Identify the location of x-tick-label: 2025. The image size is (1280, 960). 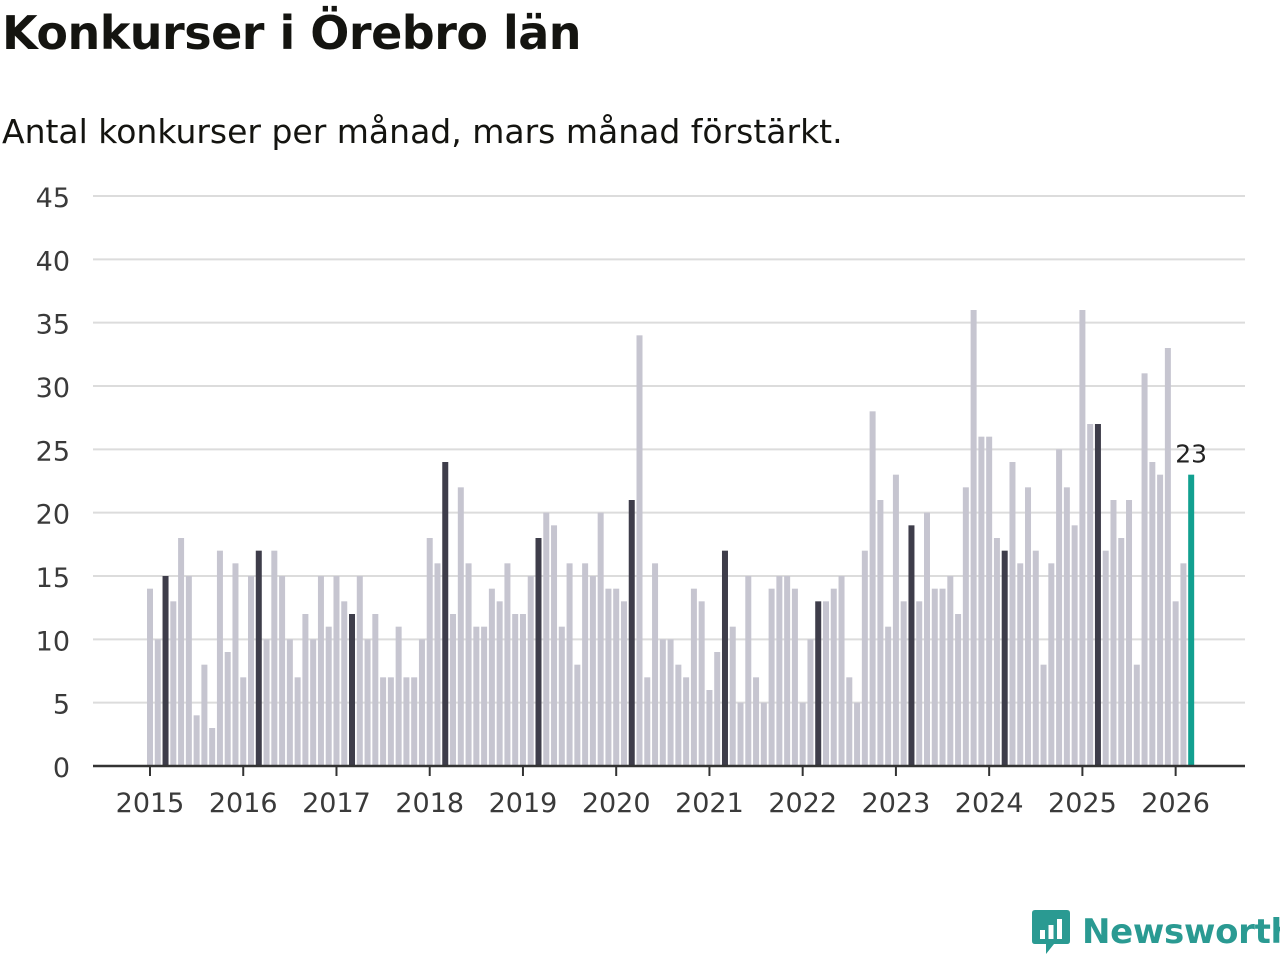
(1082, 803).